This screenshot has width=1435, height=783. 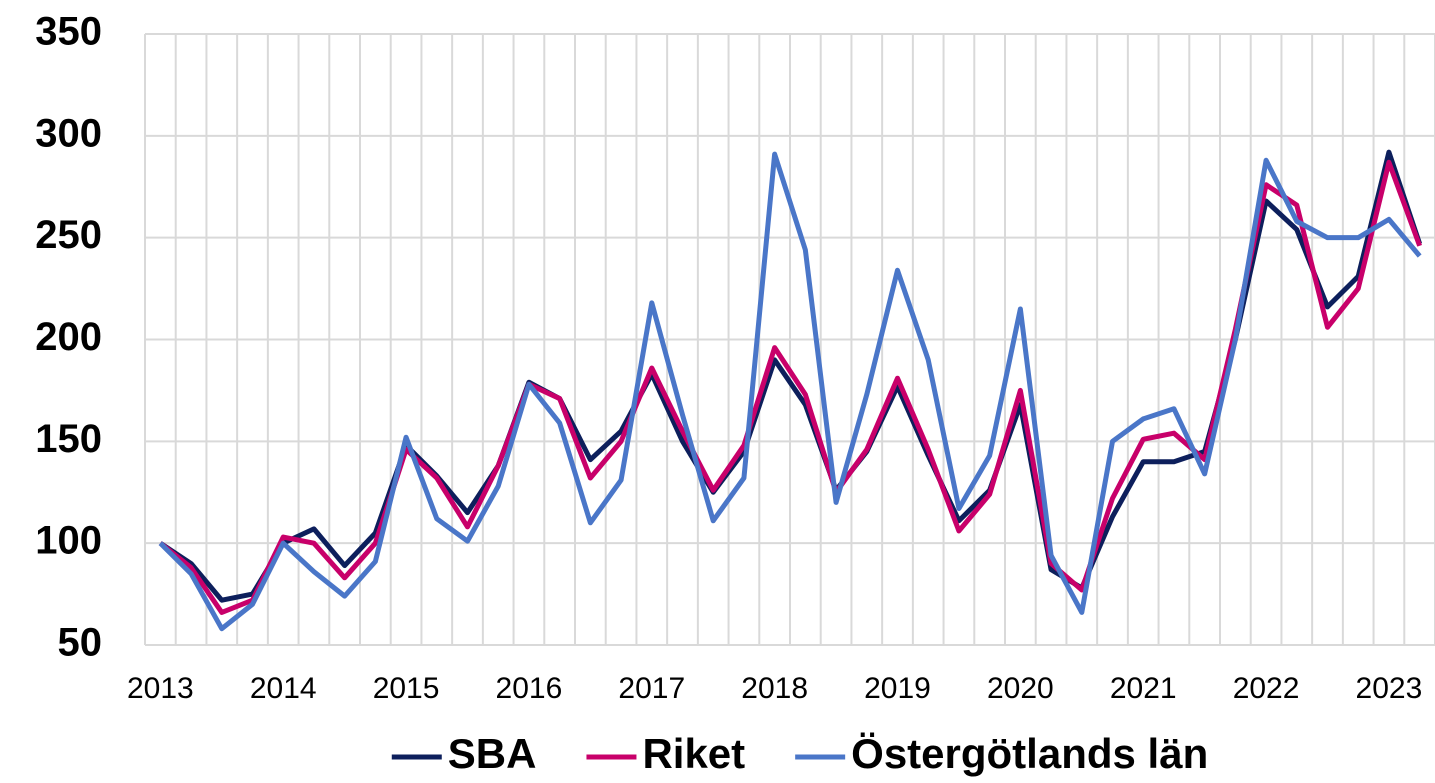 I want to click on y-tick-label: 250, so click(x=68, y=235).